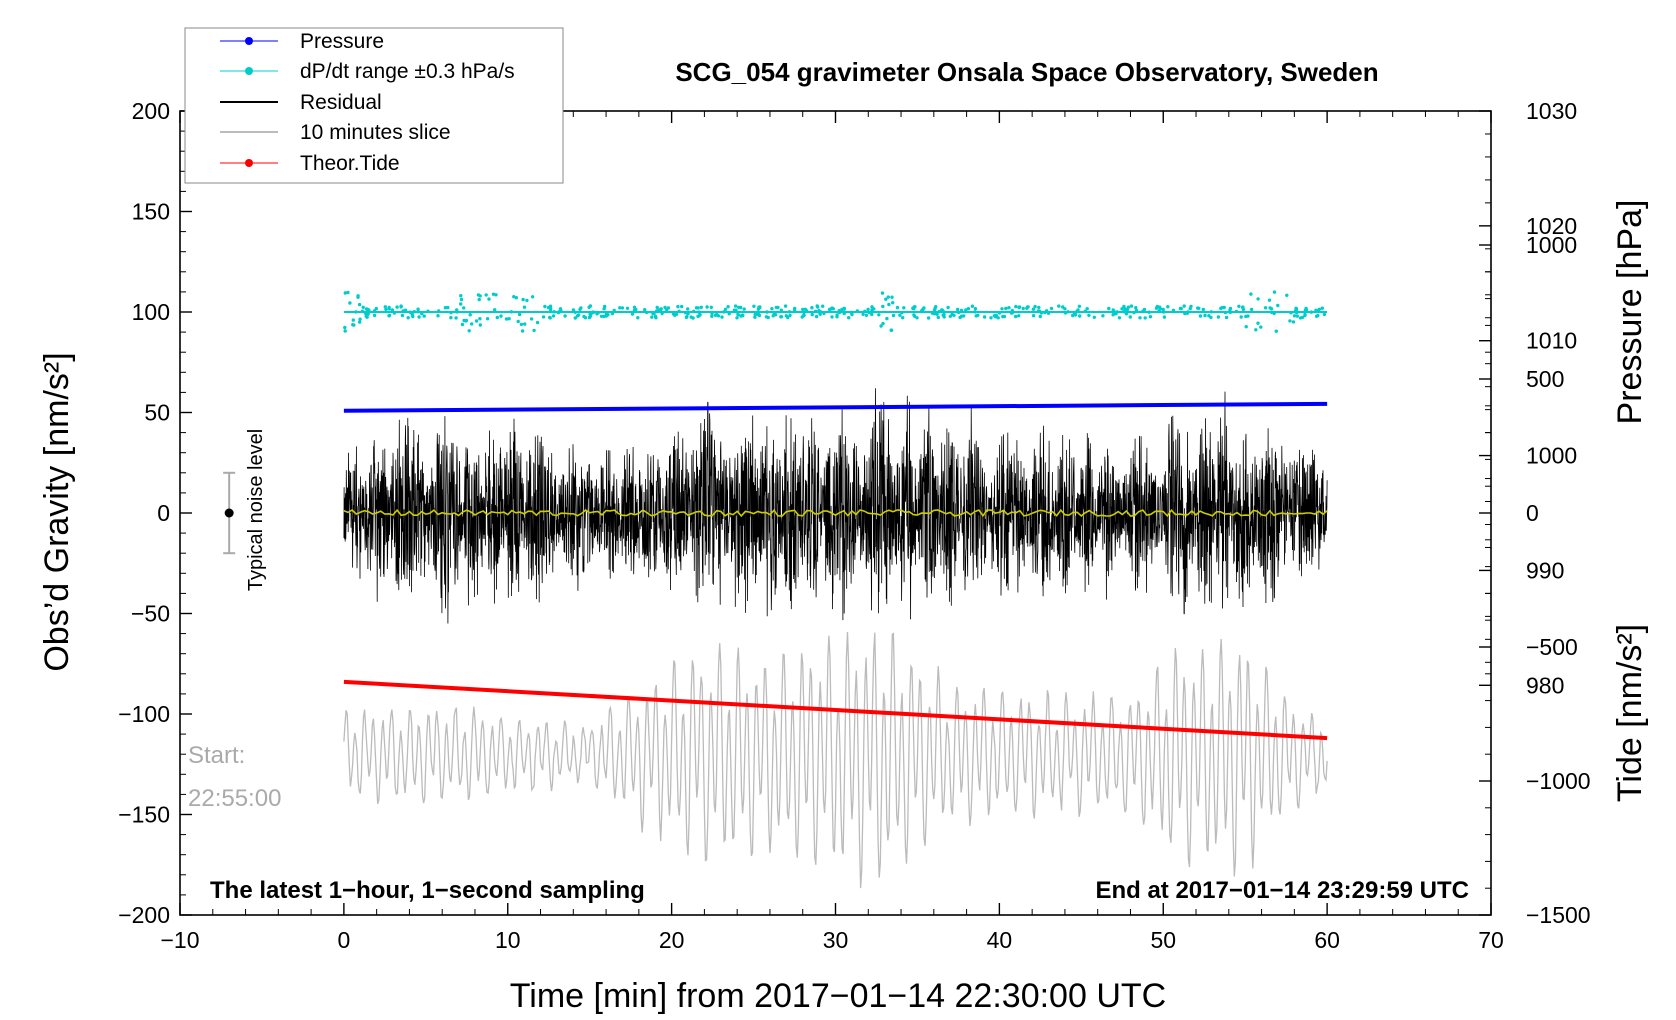  Describe the element at coordinates (1551, 226) in the screenshot. I see `pressure-tick-label: 1020` at that location.